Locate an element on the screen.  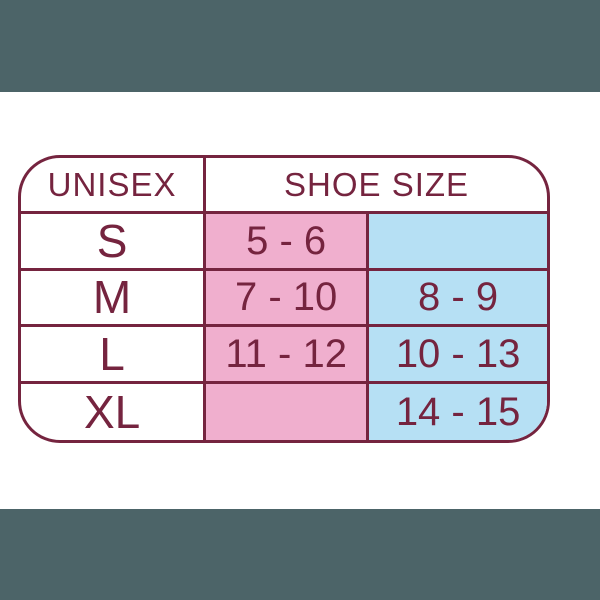
header-cell-shoe-size: SHOE SIZE is located at coordinates (376, 186).